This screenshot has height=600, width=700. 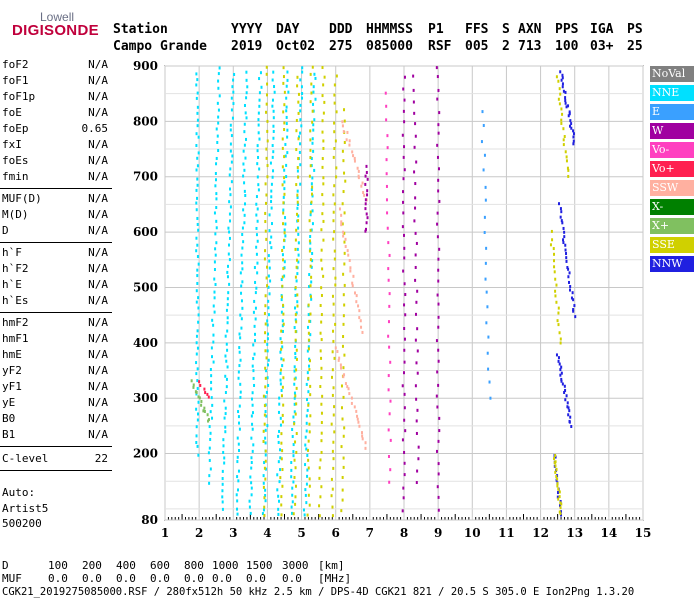 What do you see at coordinates (56, 145) in the screenshot?
I see `param-row-fxi: fxI N/A` at bounding box center [56, 145].